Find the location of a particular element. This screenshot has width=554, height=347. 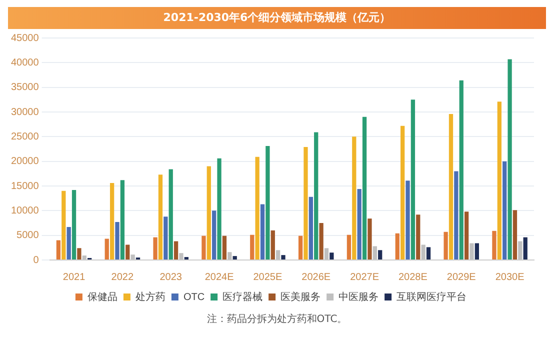

legend-label: 处方药 is located at coordinates (150, 296).